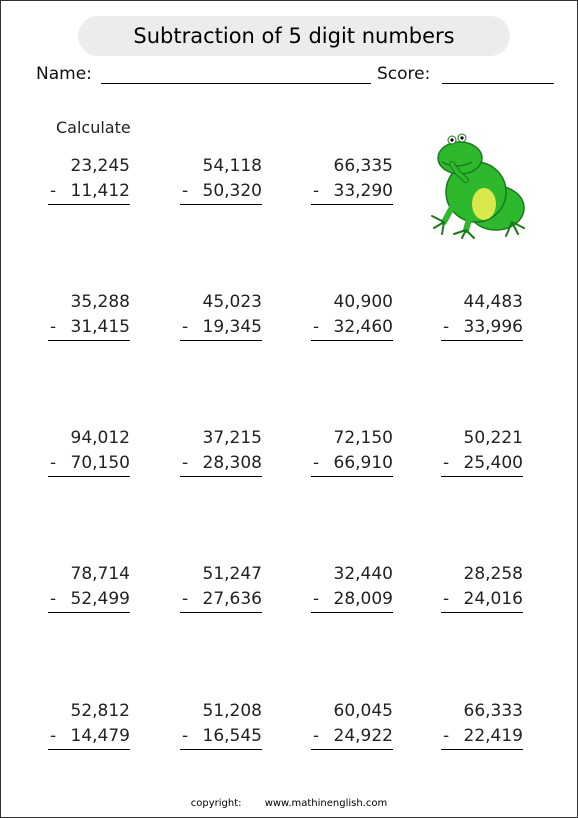  What do you see at coordinates (232, 711) in the screenshot?
I see `minuend: 51,208` at bounding box center [232, 711].